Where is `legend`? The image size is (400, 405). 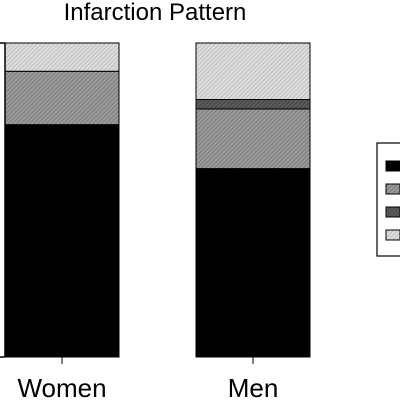 legend is located at coordinates (388, 199).